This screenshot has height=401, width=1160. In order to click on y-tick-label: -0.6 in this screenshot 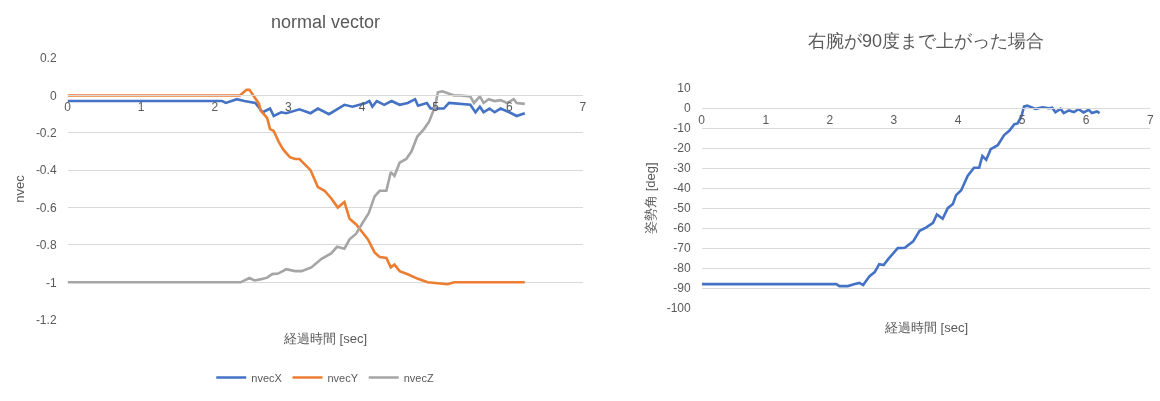, I will do `click(46, 207)`.